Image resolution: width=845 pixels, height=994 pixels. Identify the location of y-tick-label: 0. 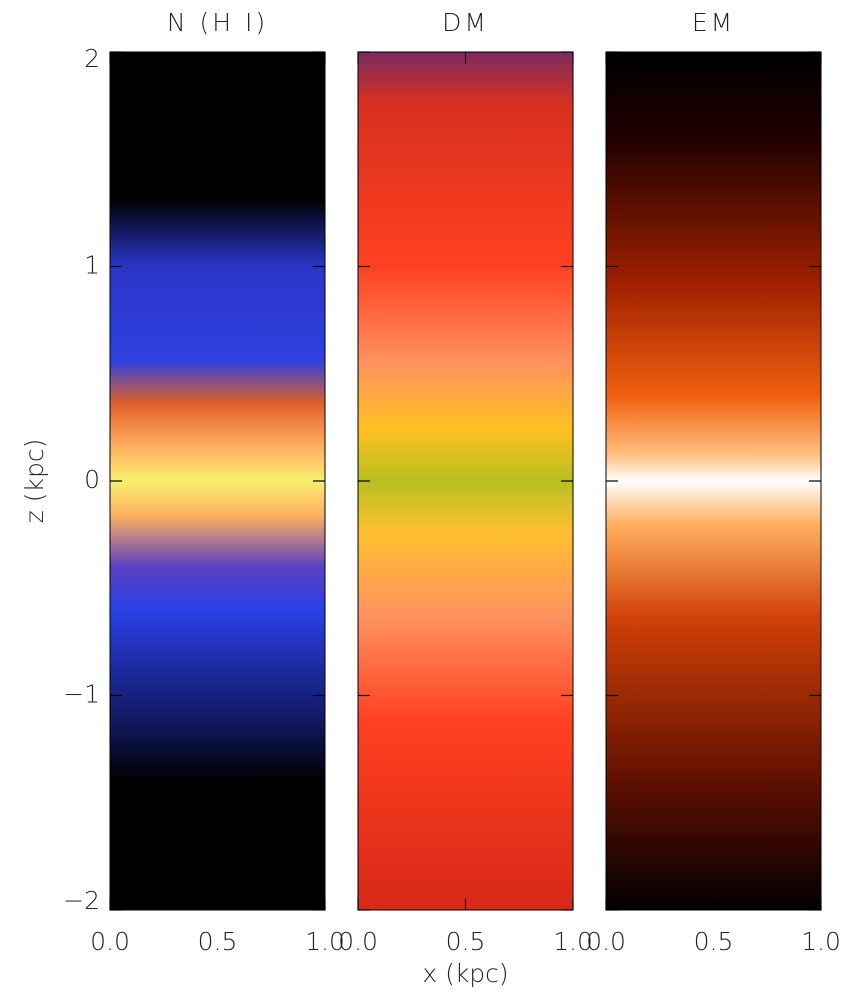
(92, 479).